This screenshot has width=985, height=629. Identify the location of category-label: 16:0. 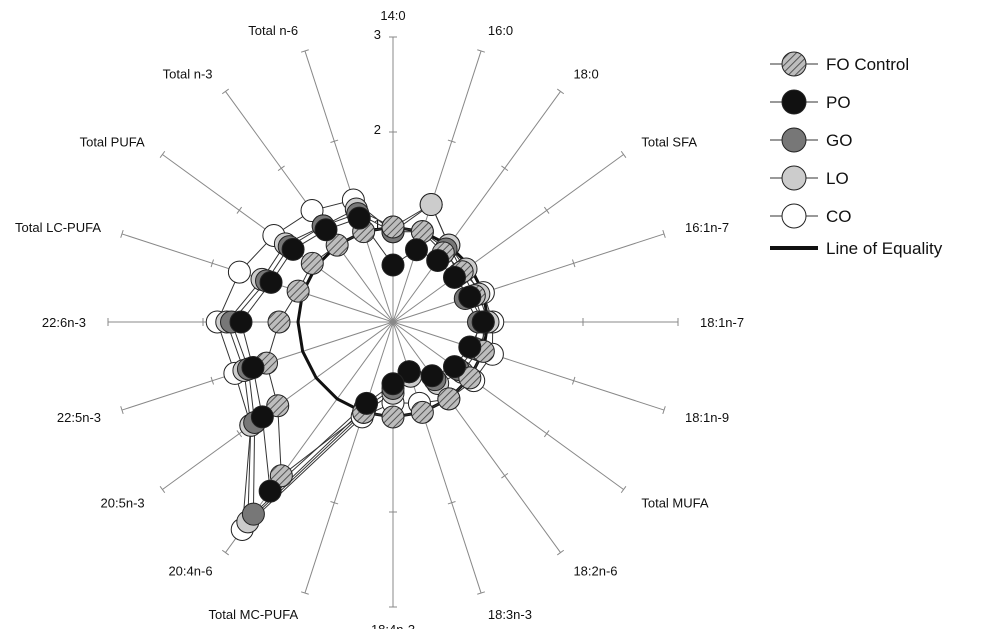
(500, 30).